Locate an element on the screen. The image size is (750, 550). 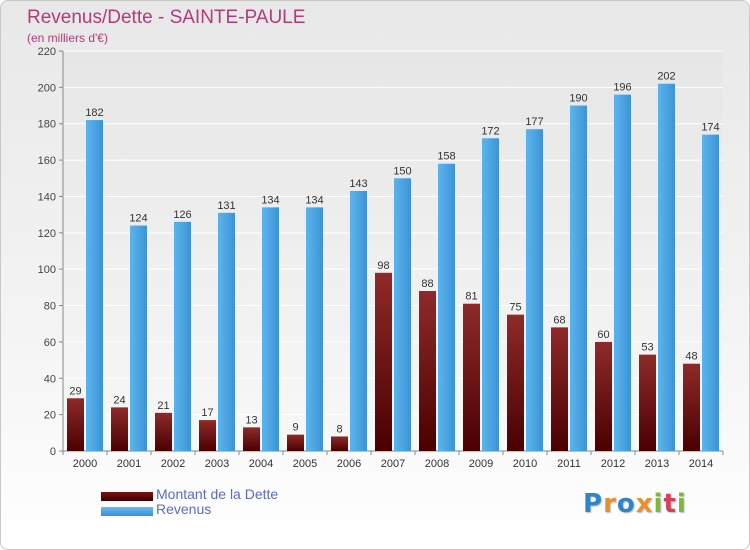
x-tick-label: 2011 is located at coordinates (569, 464).